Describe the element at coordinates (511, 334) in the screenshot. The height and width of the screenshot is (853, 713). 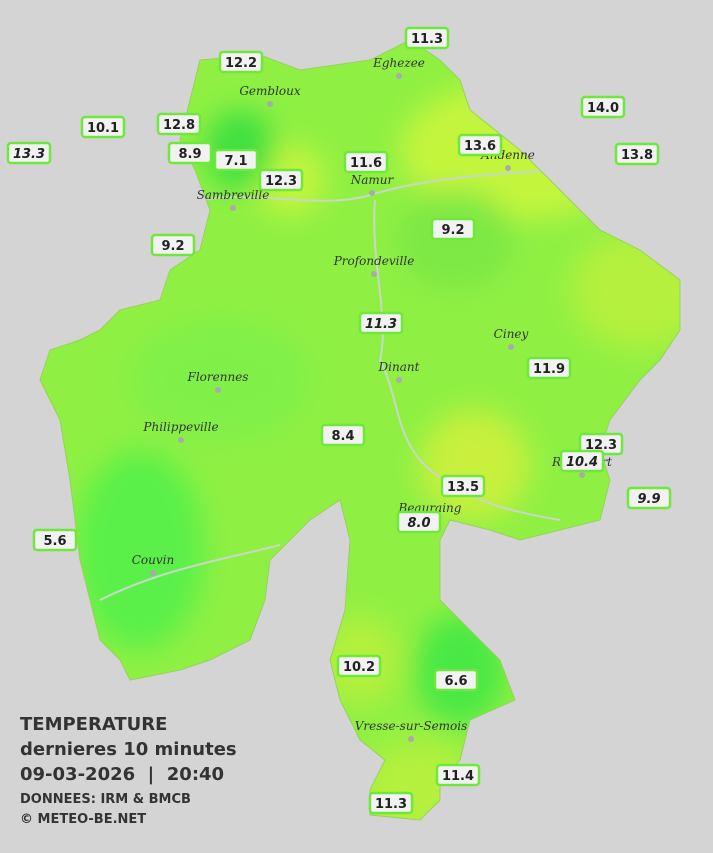
I see `town-label: Ciney` at that location.